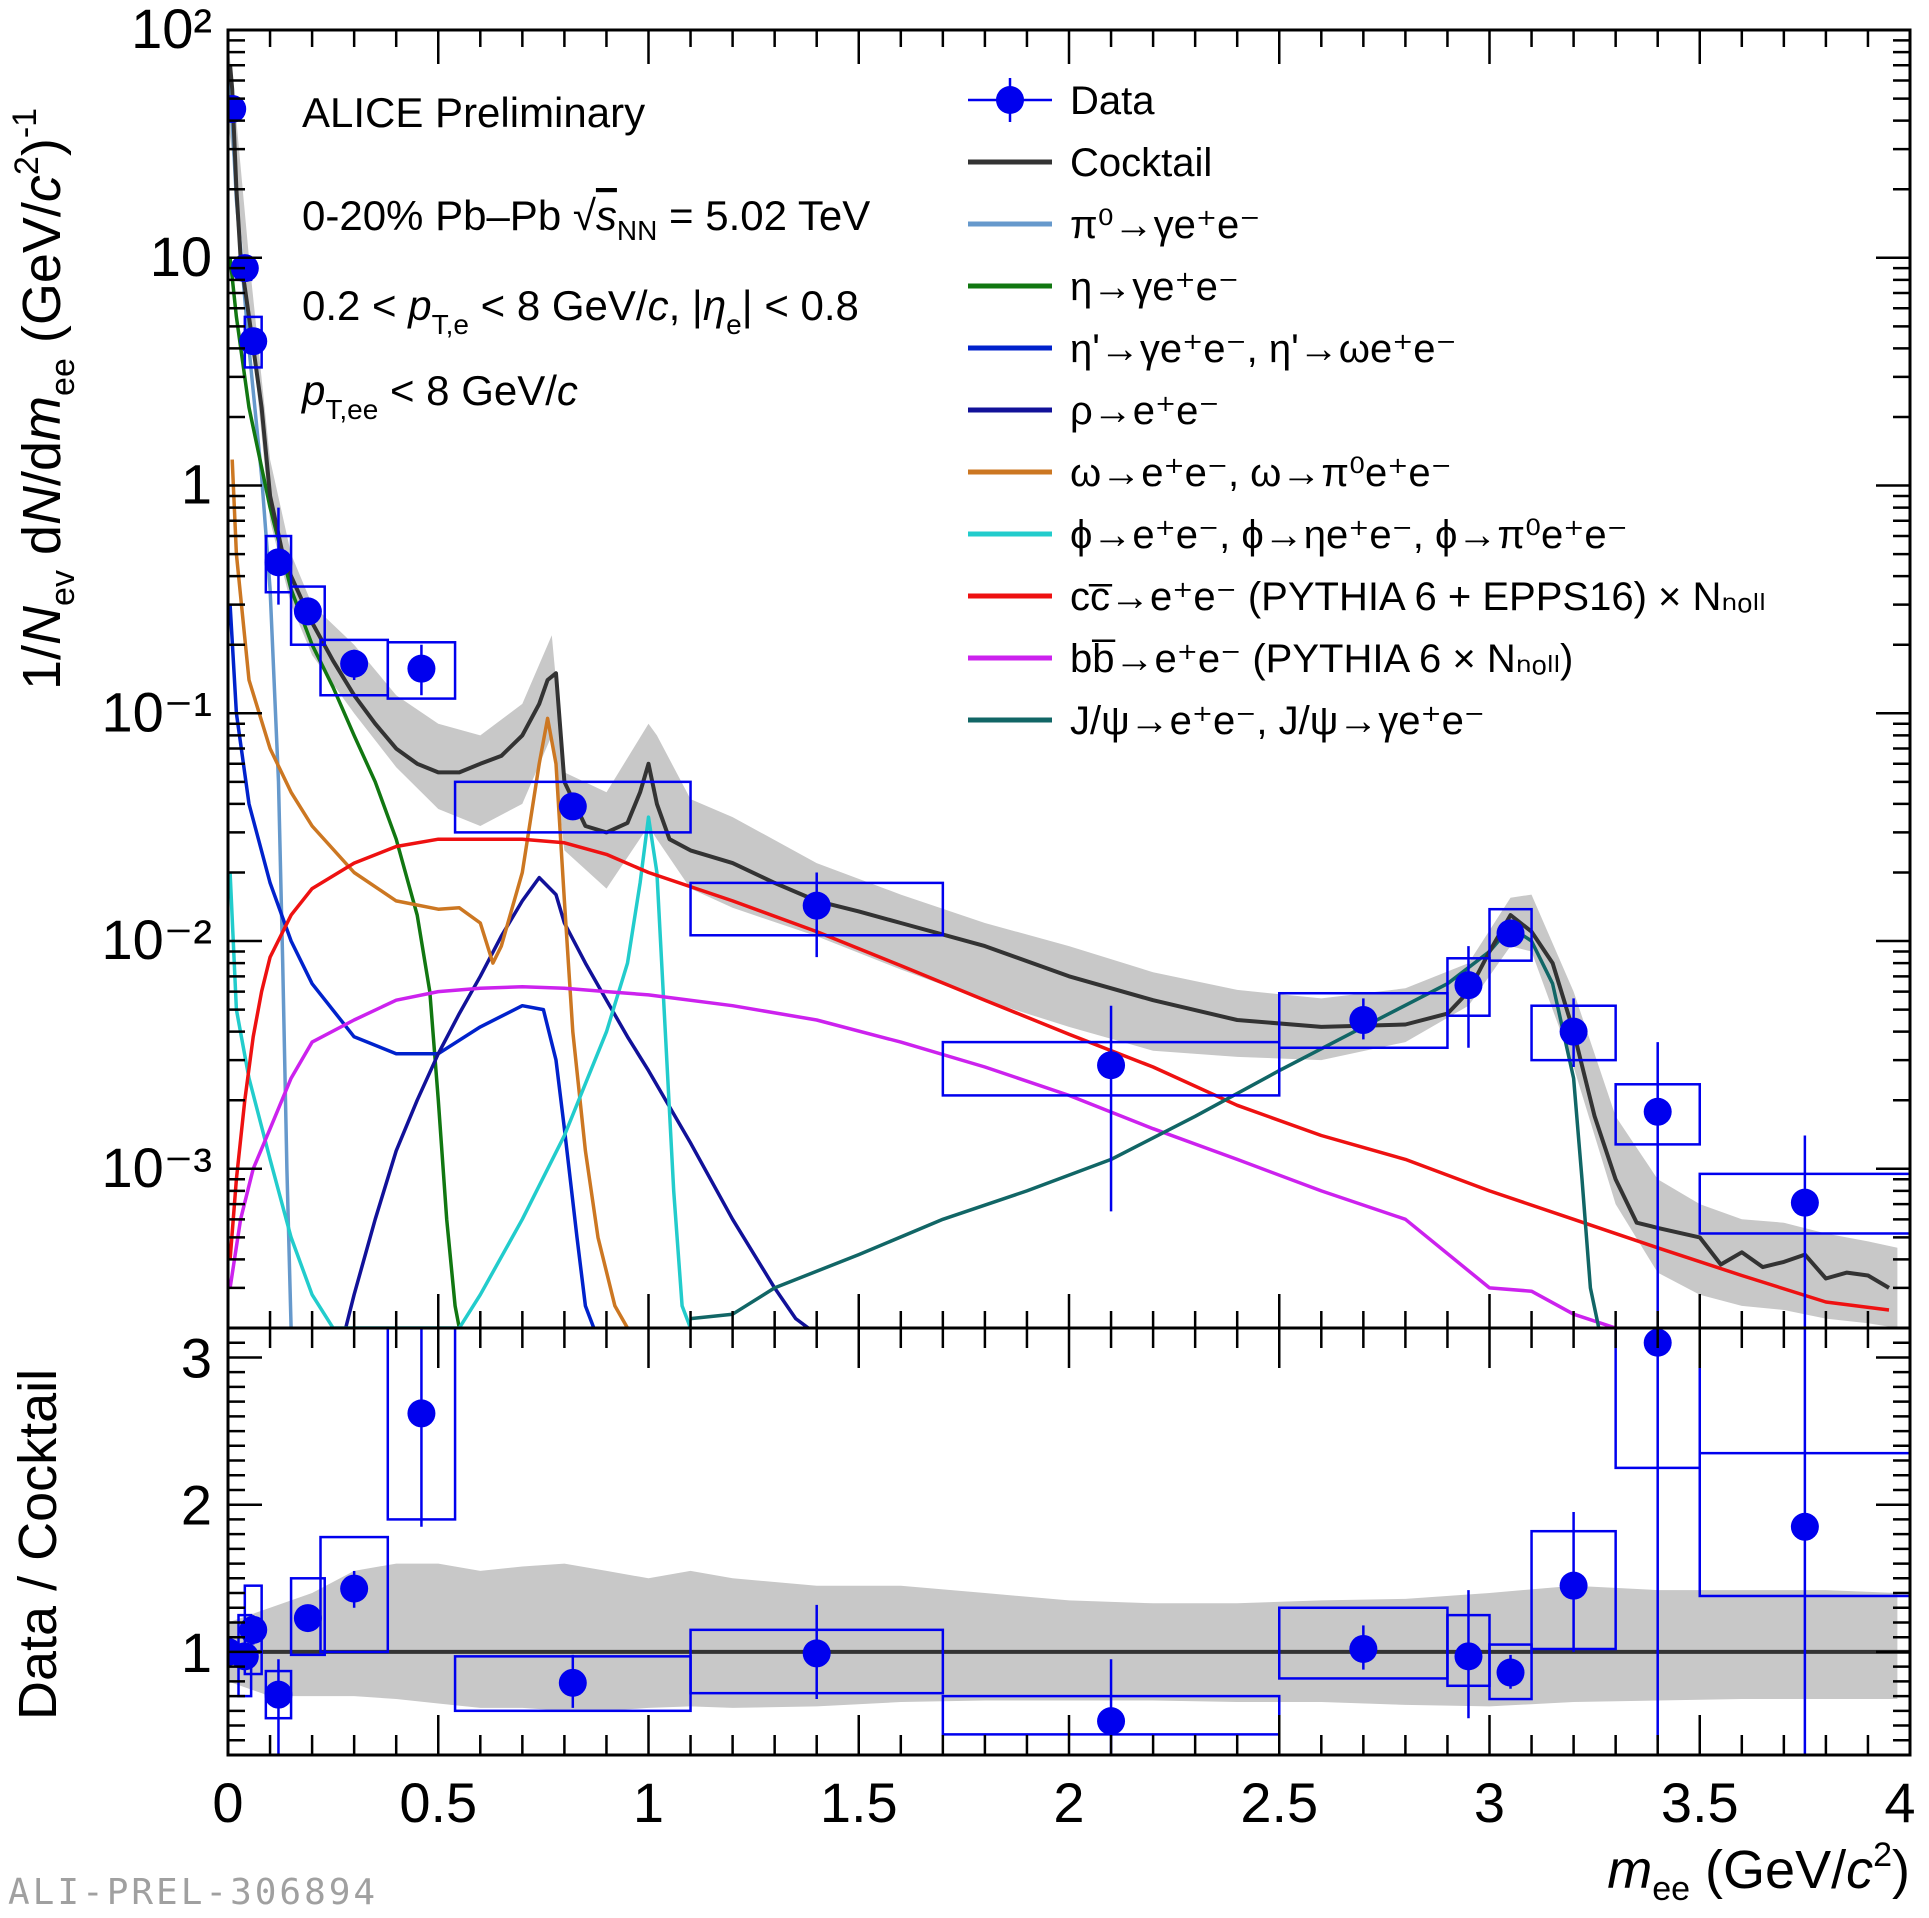  Describe the element at coordinates (1321, 659) in the screenshot. I see `legend-label: bb̅→e⁺e⁻ (PYTHIA 6 × Nₙₒₗₗ)` at that location.